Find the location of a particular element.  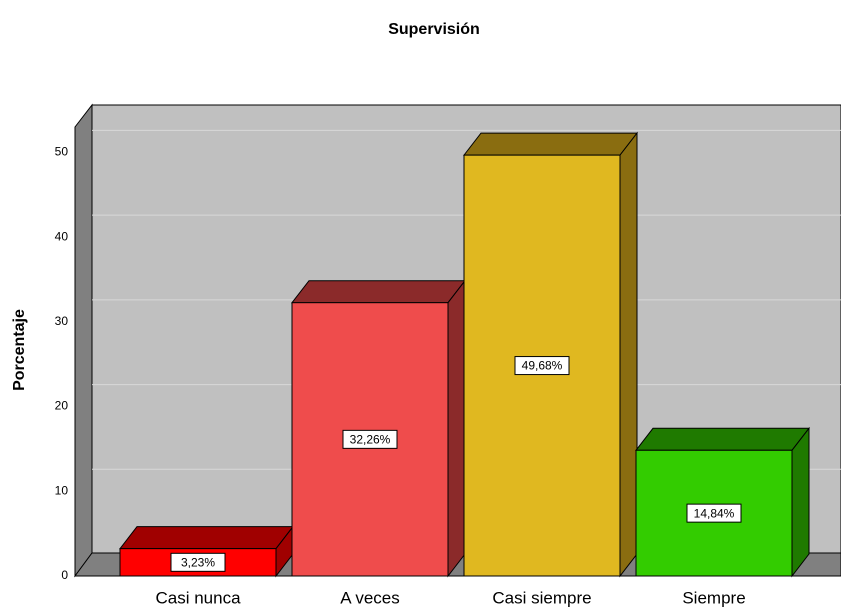

y-tick-label: 50 is located at coordinates (62, 152).